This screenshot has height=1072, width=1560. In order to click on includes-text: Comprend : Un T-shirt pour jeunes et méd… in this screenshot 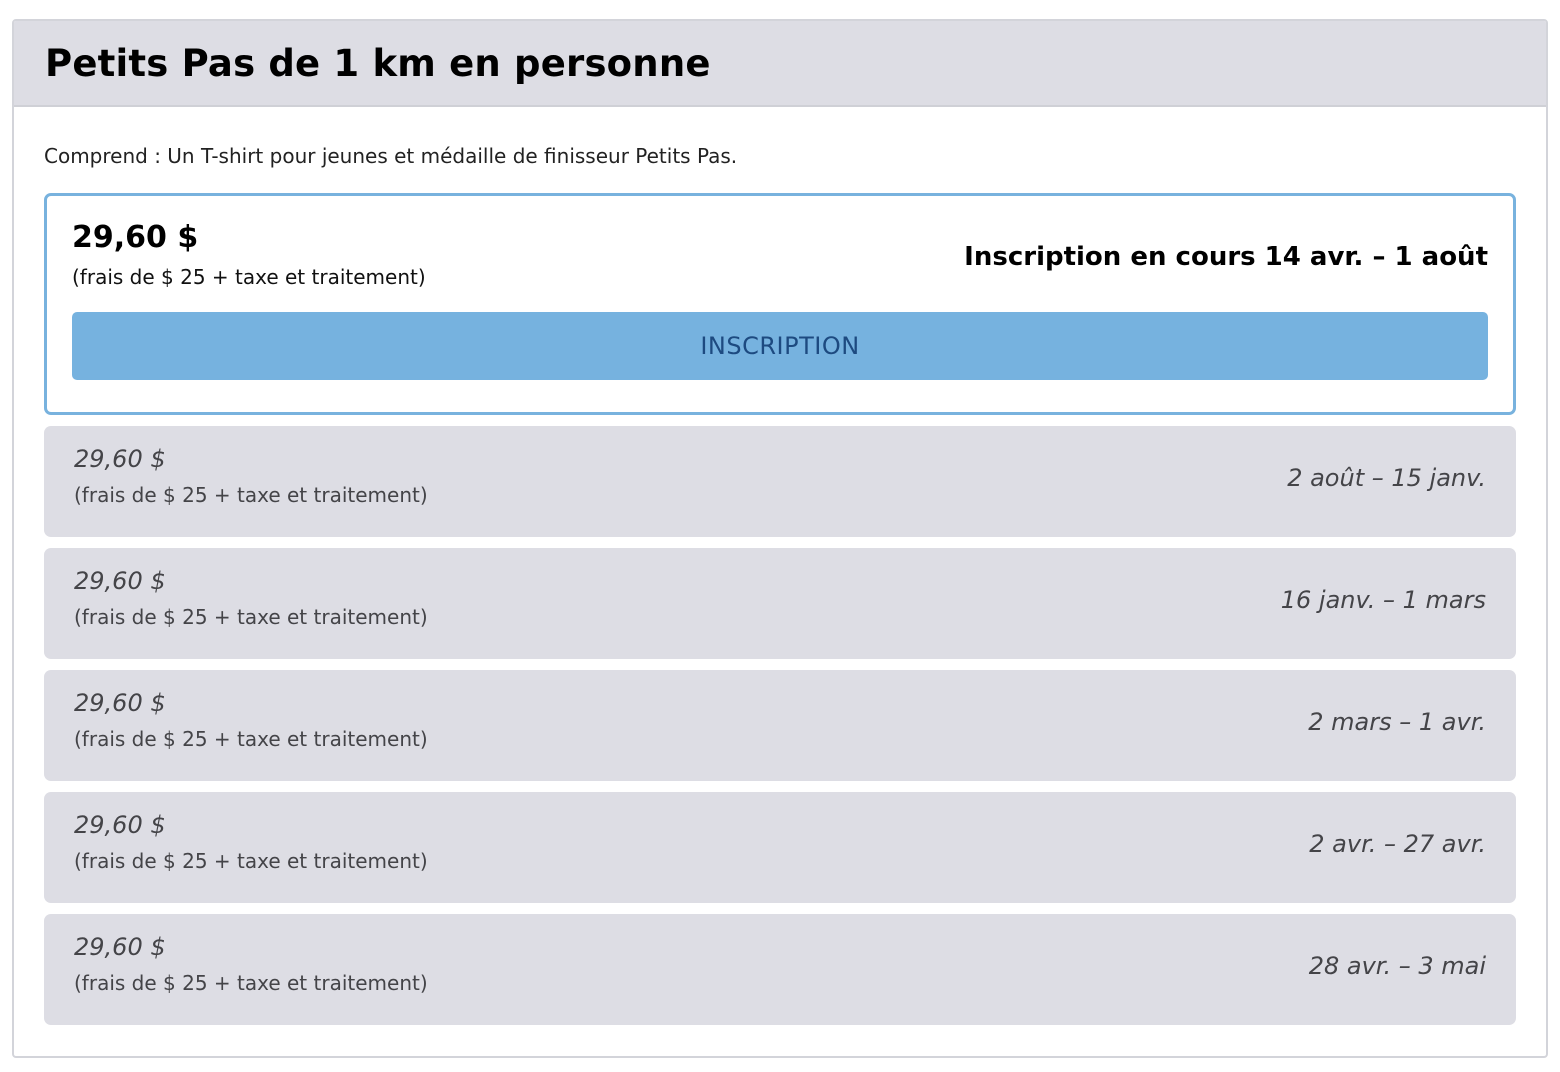, I will do `click(391, 156)`.